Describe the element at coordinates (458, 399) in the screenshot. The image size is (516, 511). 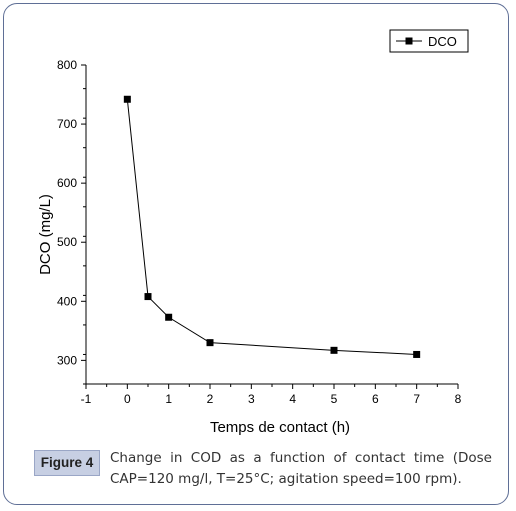
I see `x-tick-label: 8` at that location.